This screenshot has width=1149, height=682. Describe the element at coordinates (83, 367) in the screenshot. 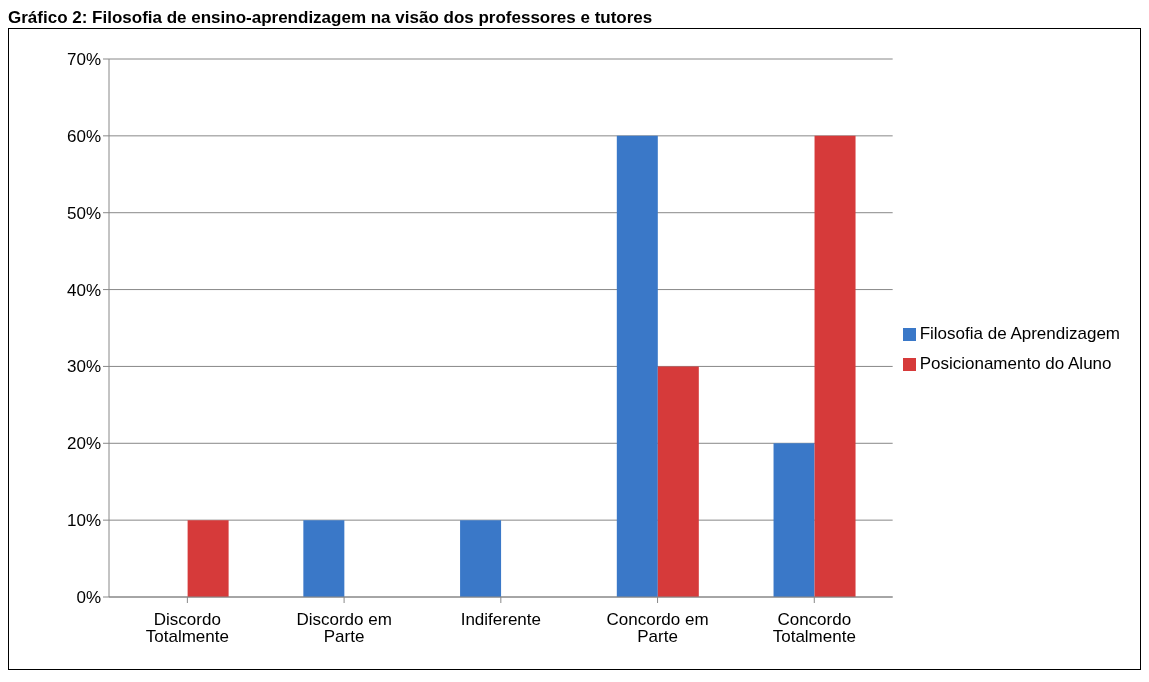

I see `y-tick-label: 30%` at that location.